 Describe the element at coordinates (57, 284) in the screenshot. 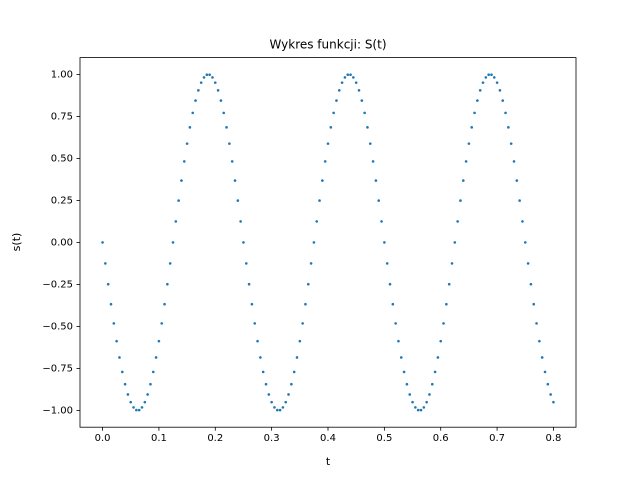

I see `y-tick-label: −0.25` at that location.